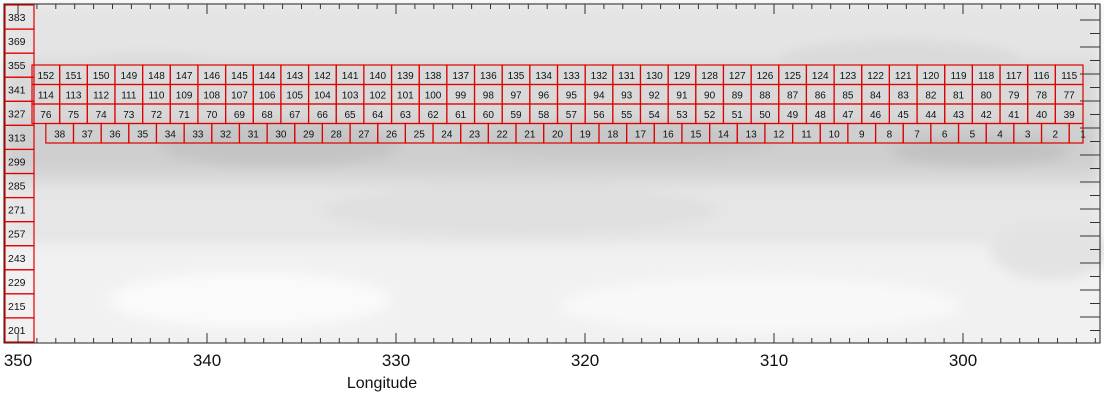  What do you see at coordinates (558, 134) in the screenshot?
I see `field-number: 20` at bounding box center [558, 134].